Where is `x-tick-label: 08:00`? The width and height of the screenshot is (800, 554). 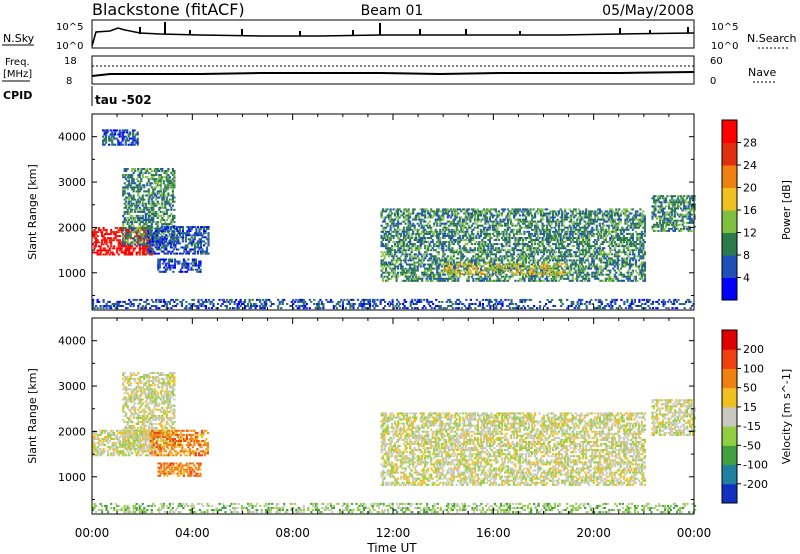
x-tick-label: 08:00 is located at coordinates (292, 533).